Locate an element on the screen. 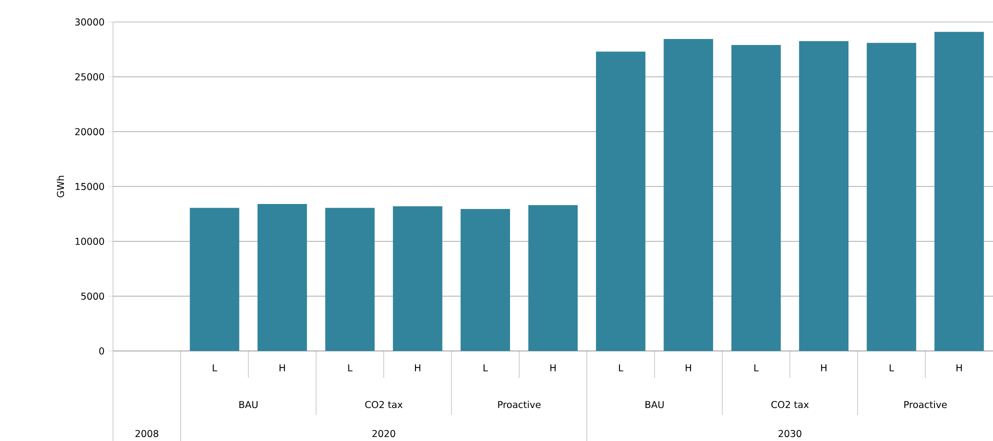 This screenshot has height=441, width=993. y-tick-label: 20000 is located at coordinates (89, 132).